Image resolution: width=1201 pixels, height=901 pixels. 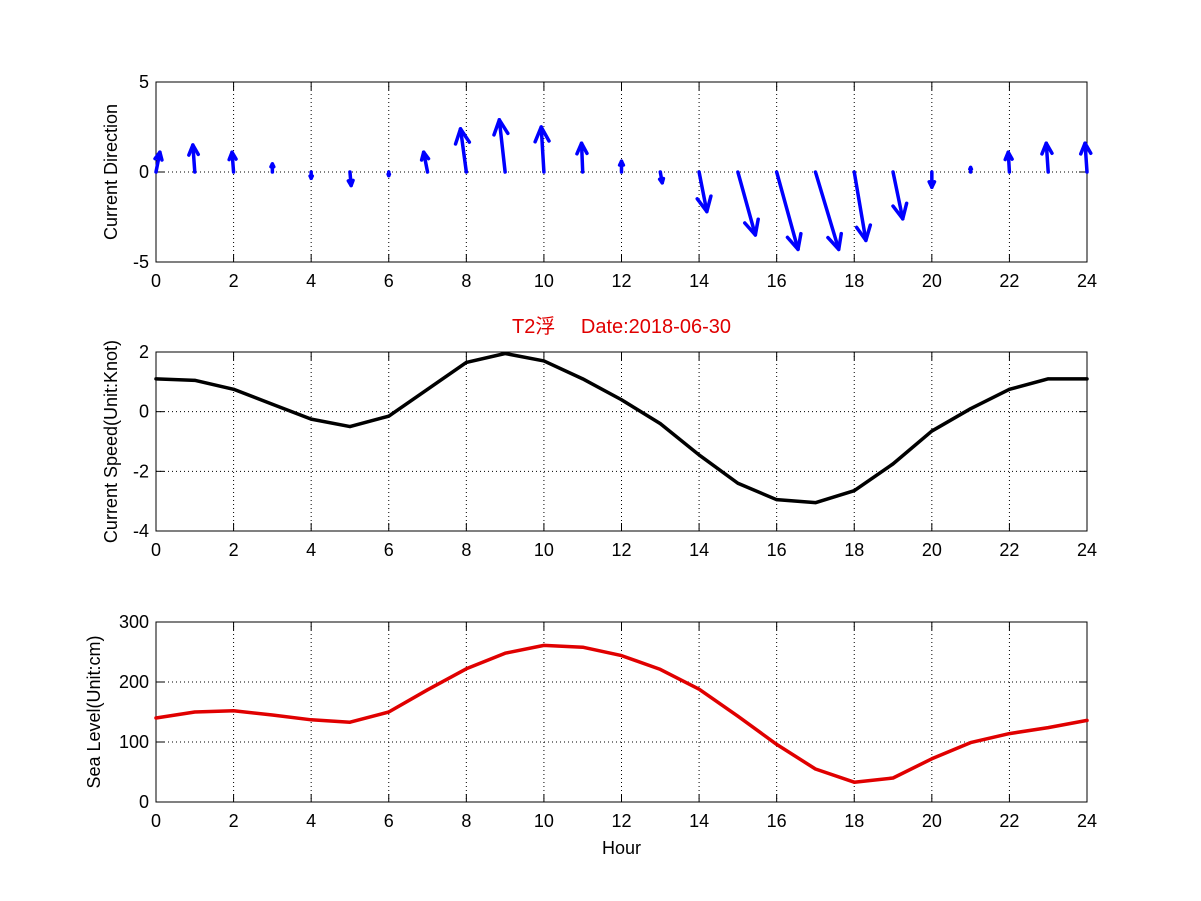 I want to click on y-tick-label: 100, so click(x=134, y=742).